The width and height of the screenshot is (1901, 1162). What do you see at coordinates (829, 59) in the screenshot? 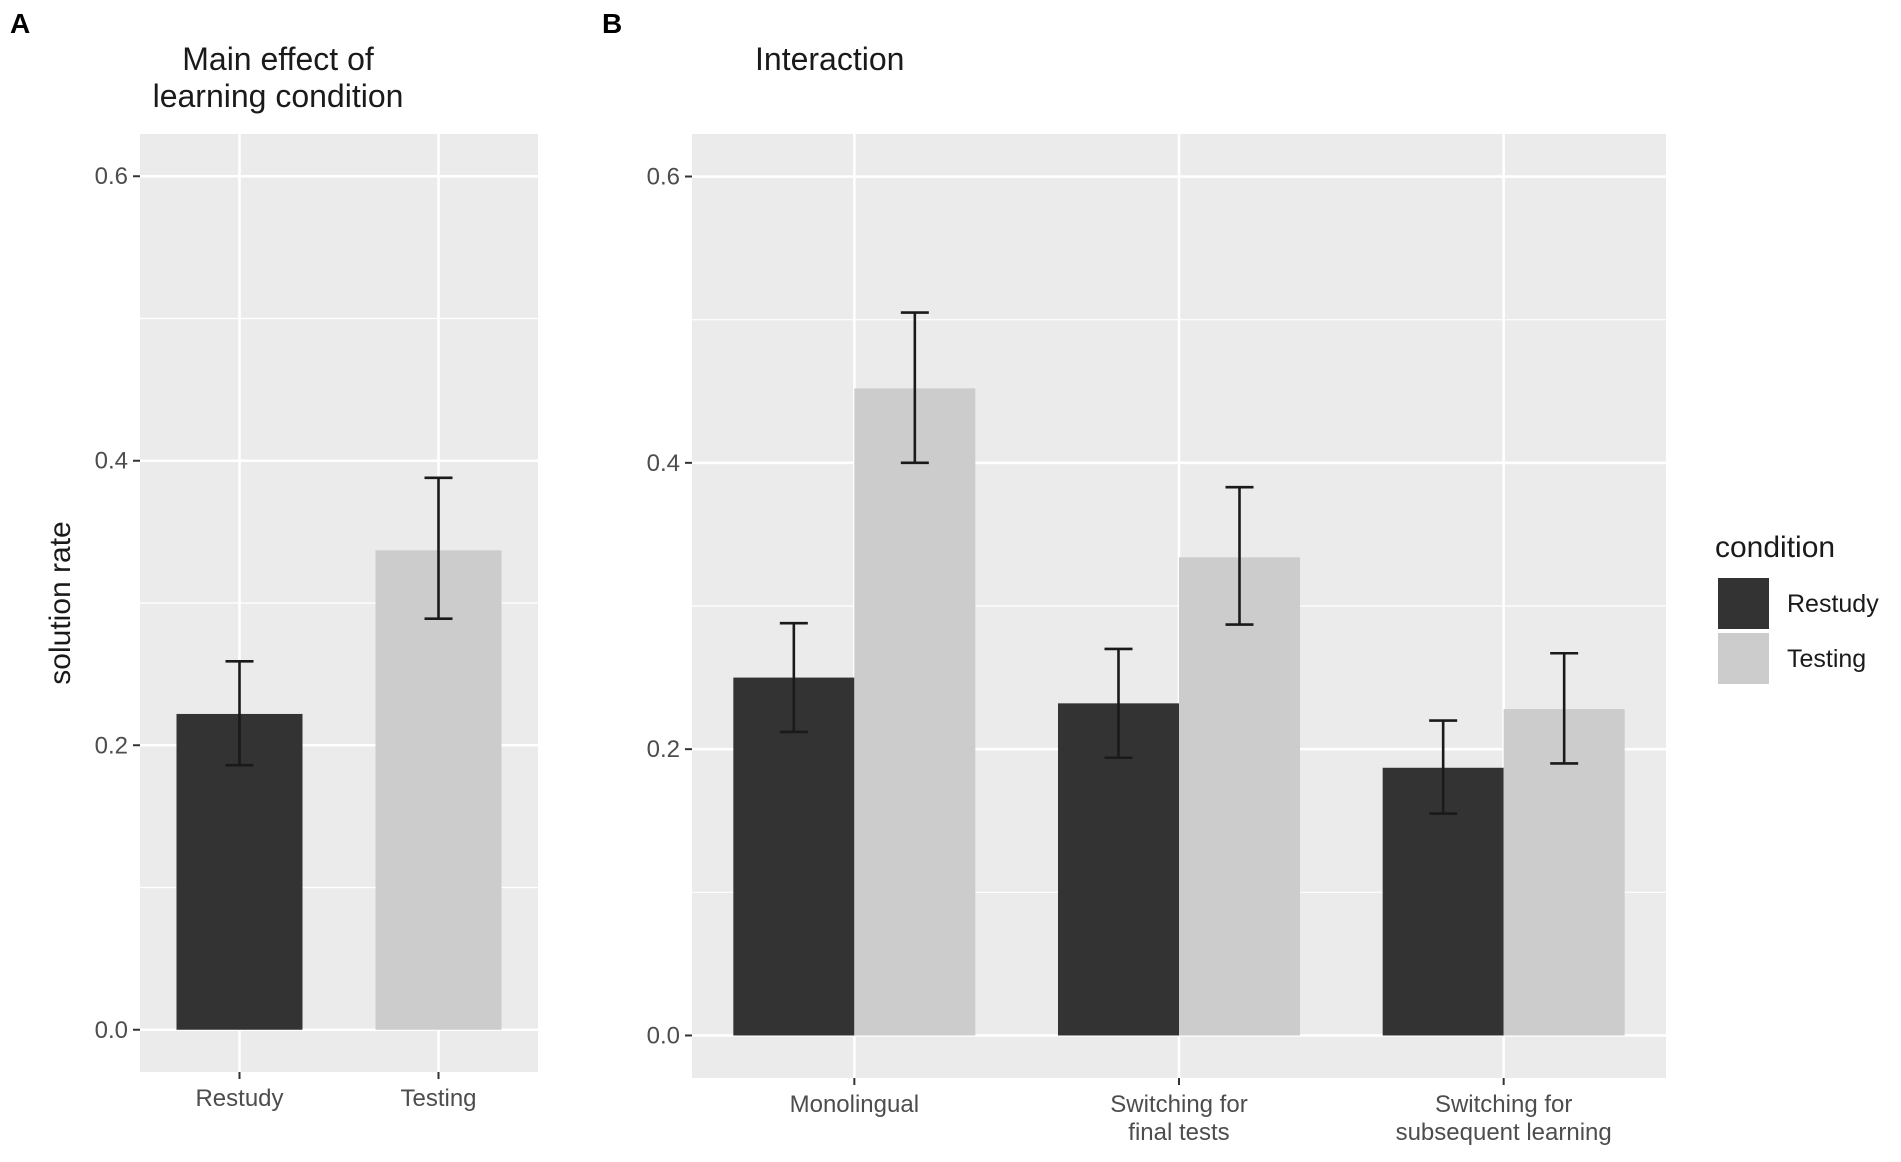
I see `panel-title-B: Interaction` at bounding box center [829, 59].